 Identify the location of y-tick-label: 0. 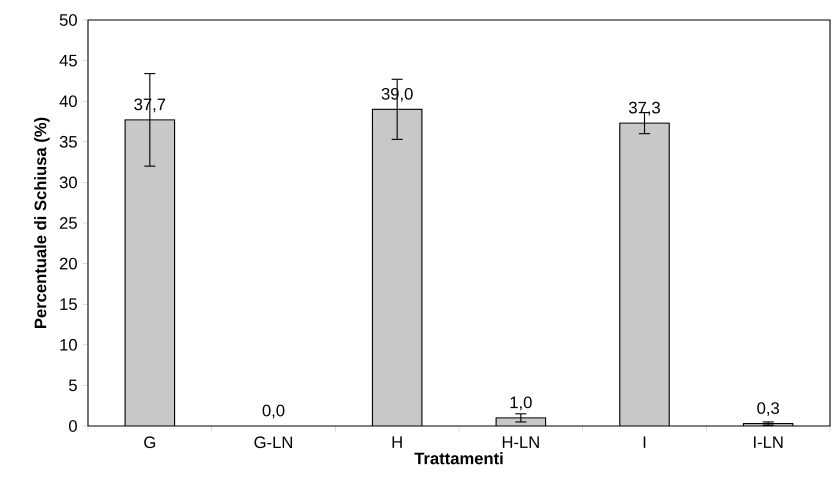
(72, 426).